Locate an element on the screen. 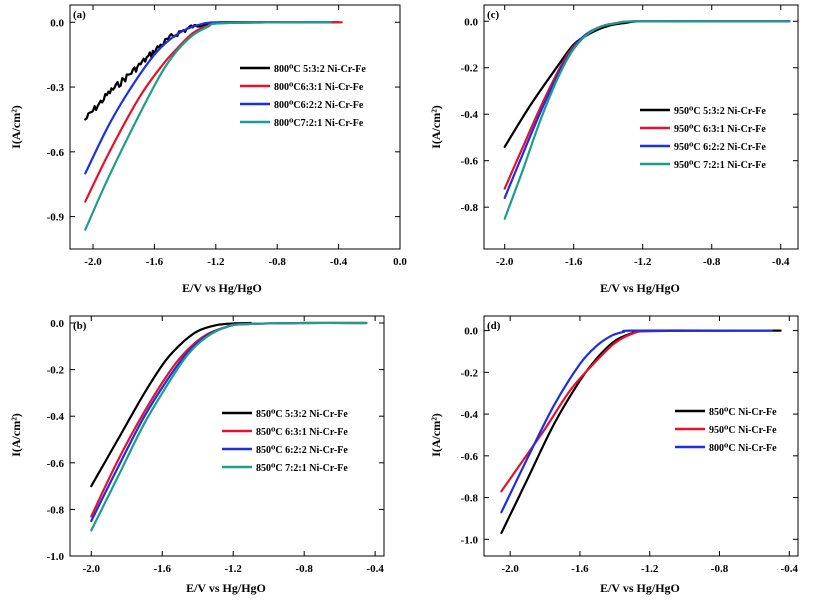 Image resolution: width=813 pixels, height=603 pixels. legend-label: 800⁰C6:2:2 Ni-Cr-Fe is located at coordinates (319, 105).